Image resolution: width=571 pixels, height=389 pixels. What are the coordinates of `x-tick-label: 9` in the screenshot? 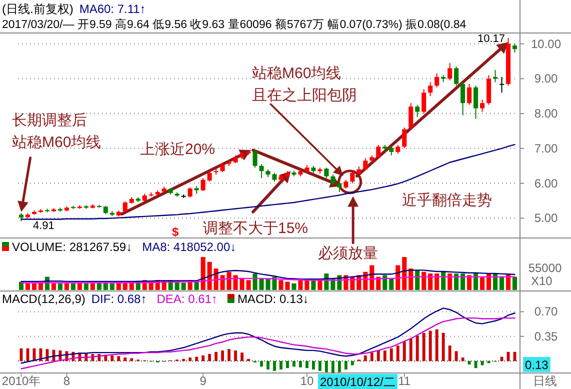 It's located at (203, 381).